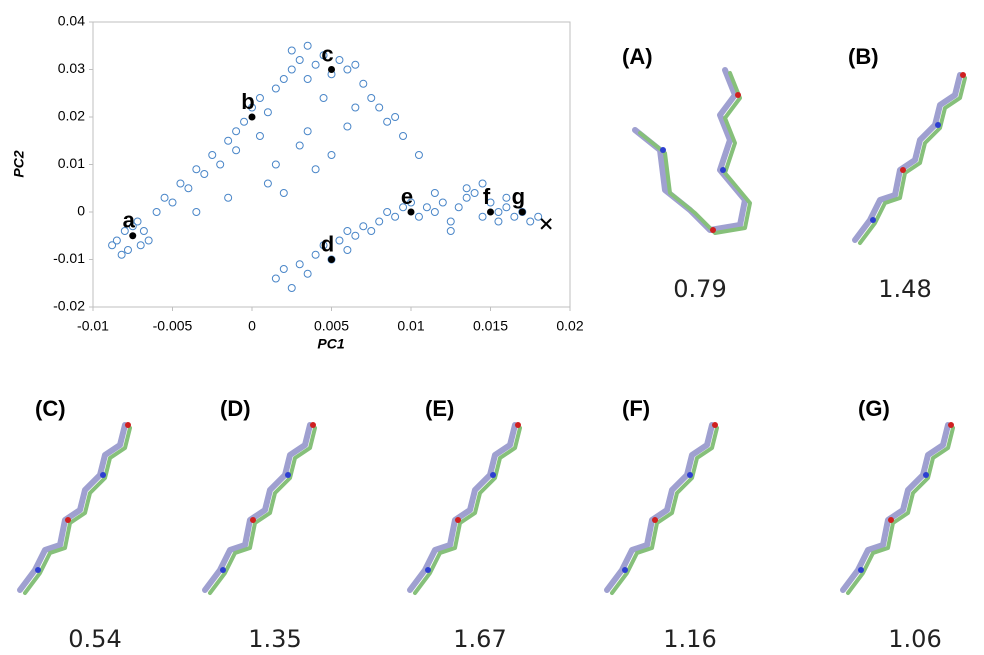 The height and width of the screenshot is (655, 984). Describe the element at coordinates (327, 243) in the screenshot. I see `point-label: d` at that location.